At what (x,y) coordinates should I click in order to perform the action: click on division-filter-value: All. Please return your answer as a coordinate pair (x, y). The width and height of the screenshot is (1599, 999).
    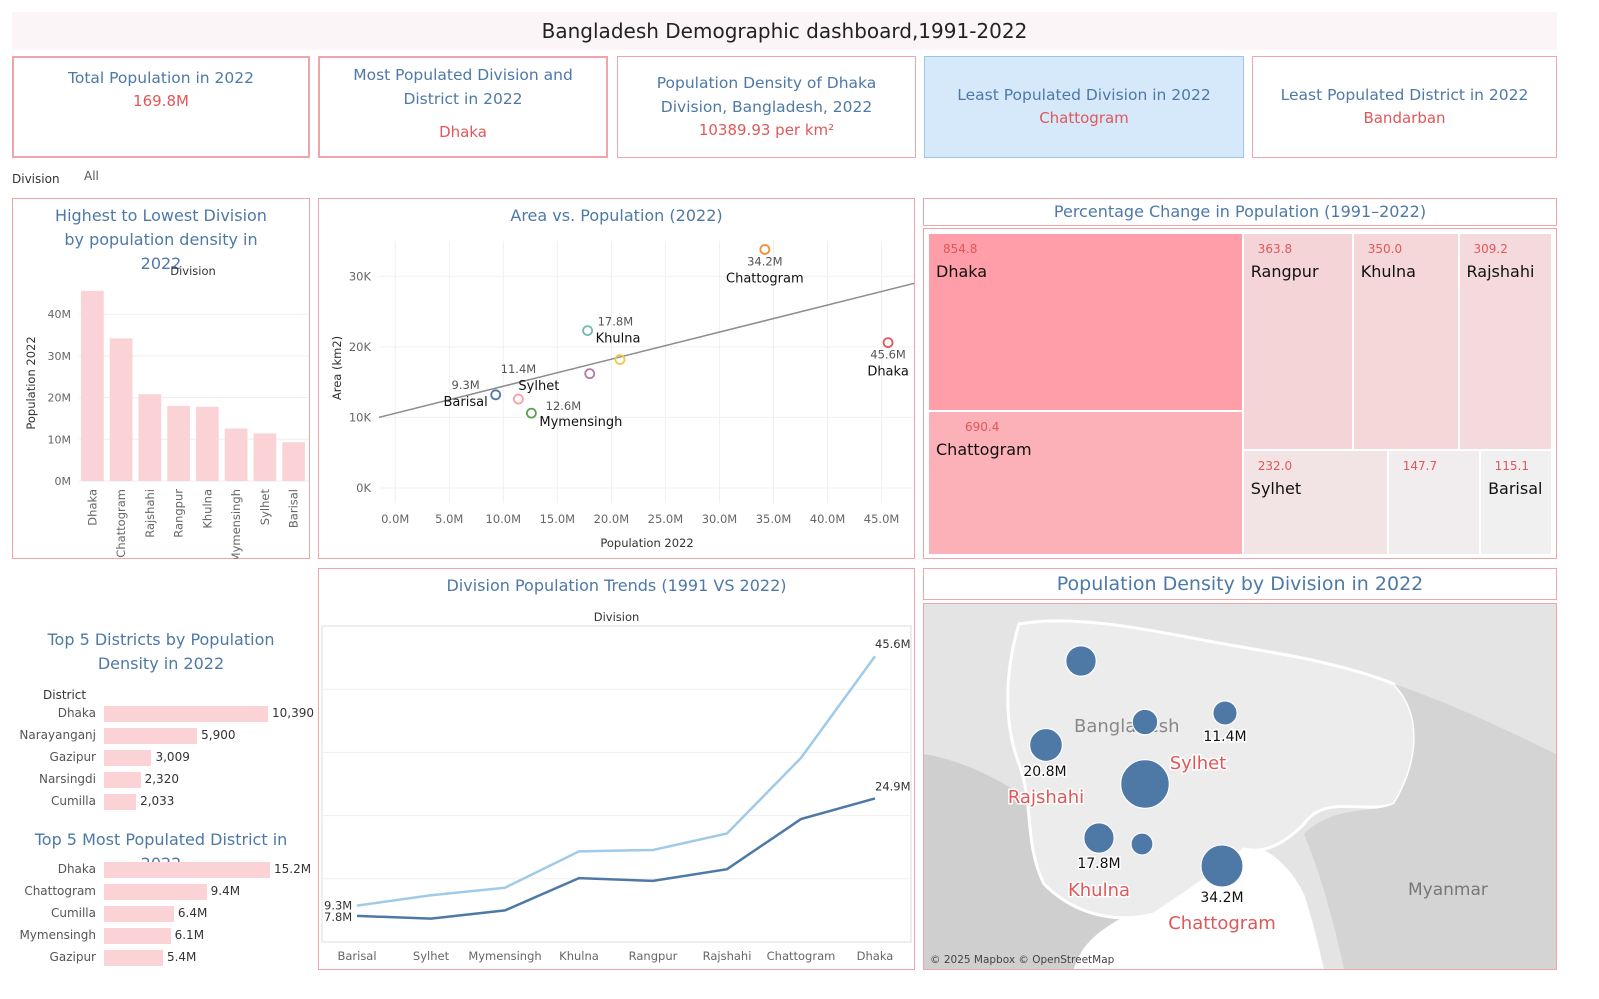
    Looking at the image, I should click on (91, 176).